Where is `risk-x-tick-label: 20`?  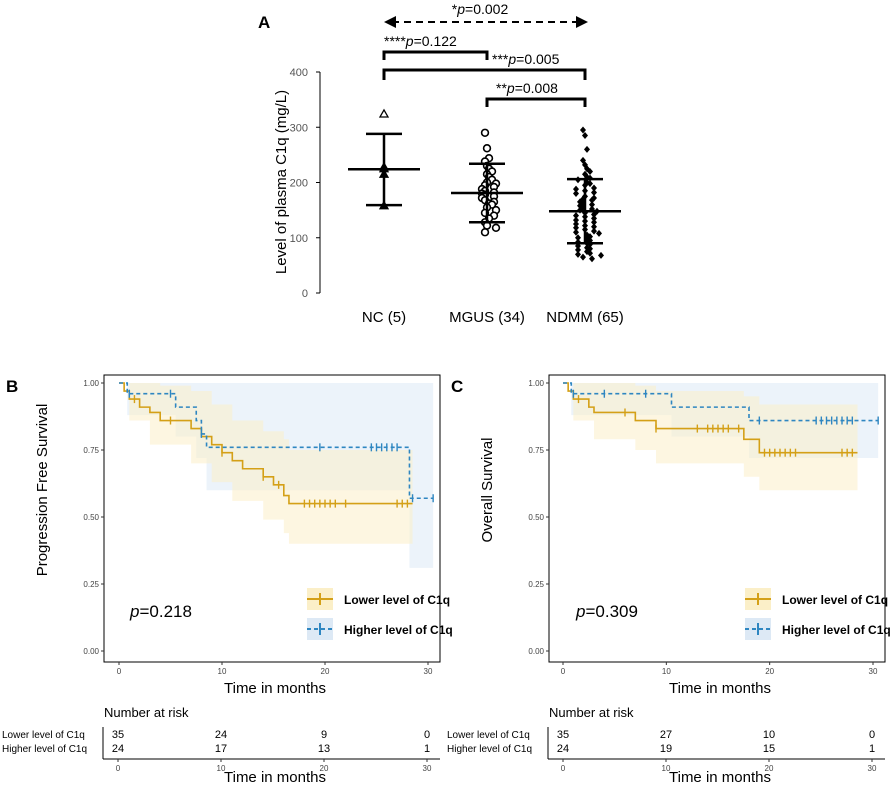 risk-x-tick-label: 20 is located at coordinates (769, 768).